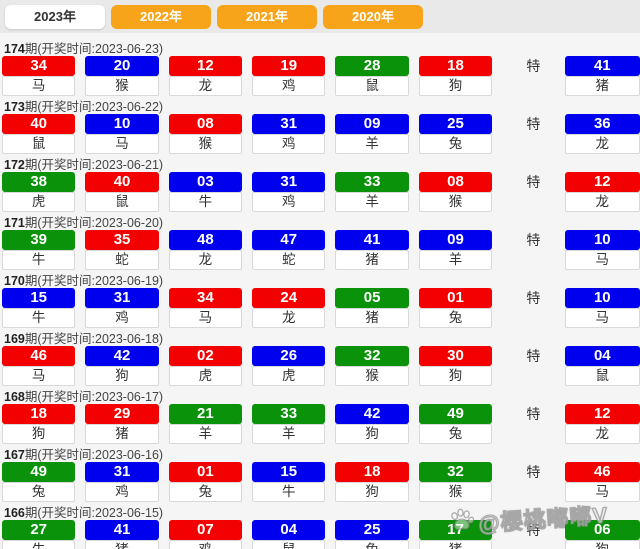 This screenshot has height=549, width=640. I want to click on tab-2023: 2023年, so click(55, 17).